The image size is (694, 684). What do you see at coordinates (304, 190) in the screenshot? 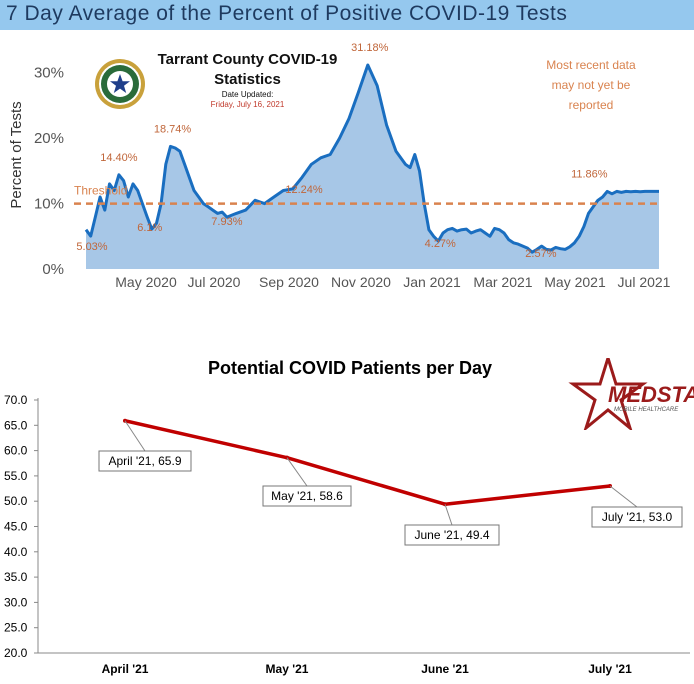
I see `data-label: 12.24%` at bounding box center [304, 190].